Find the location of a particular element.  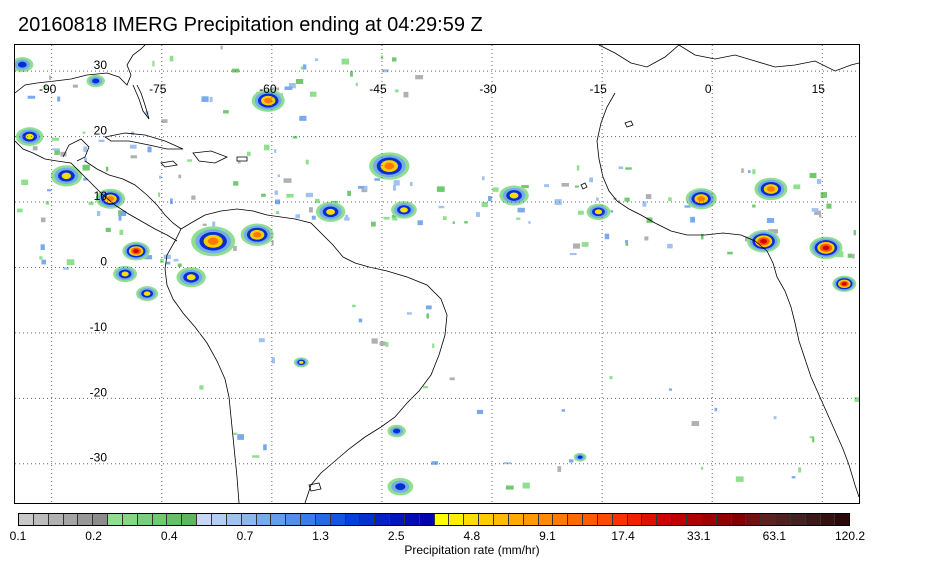

lon-label: 15 is located at coordinates (819, 89).